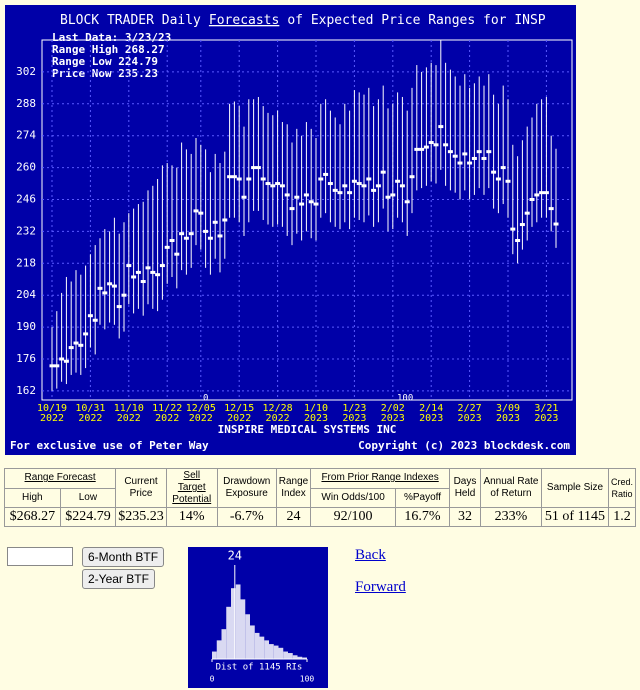 The image size is (640, 690). Describe the element at coordinates (26, 71) in the screenshot. I see `y-tick-label: 302` at that location.